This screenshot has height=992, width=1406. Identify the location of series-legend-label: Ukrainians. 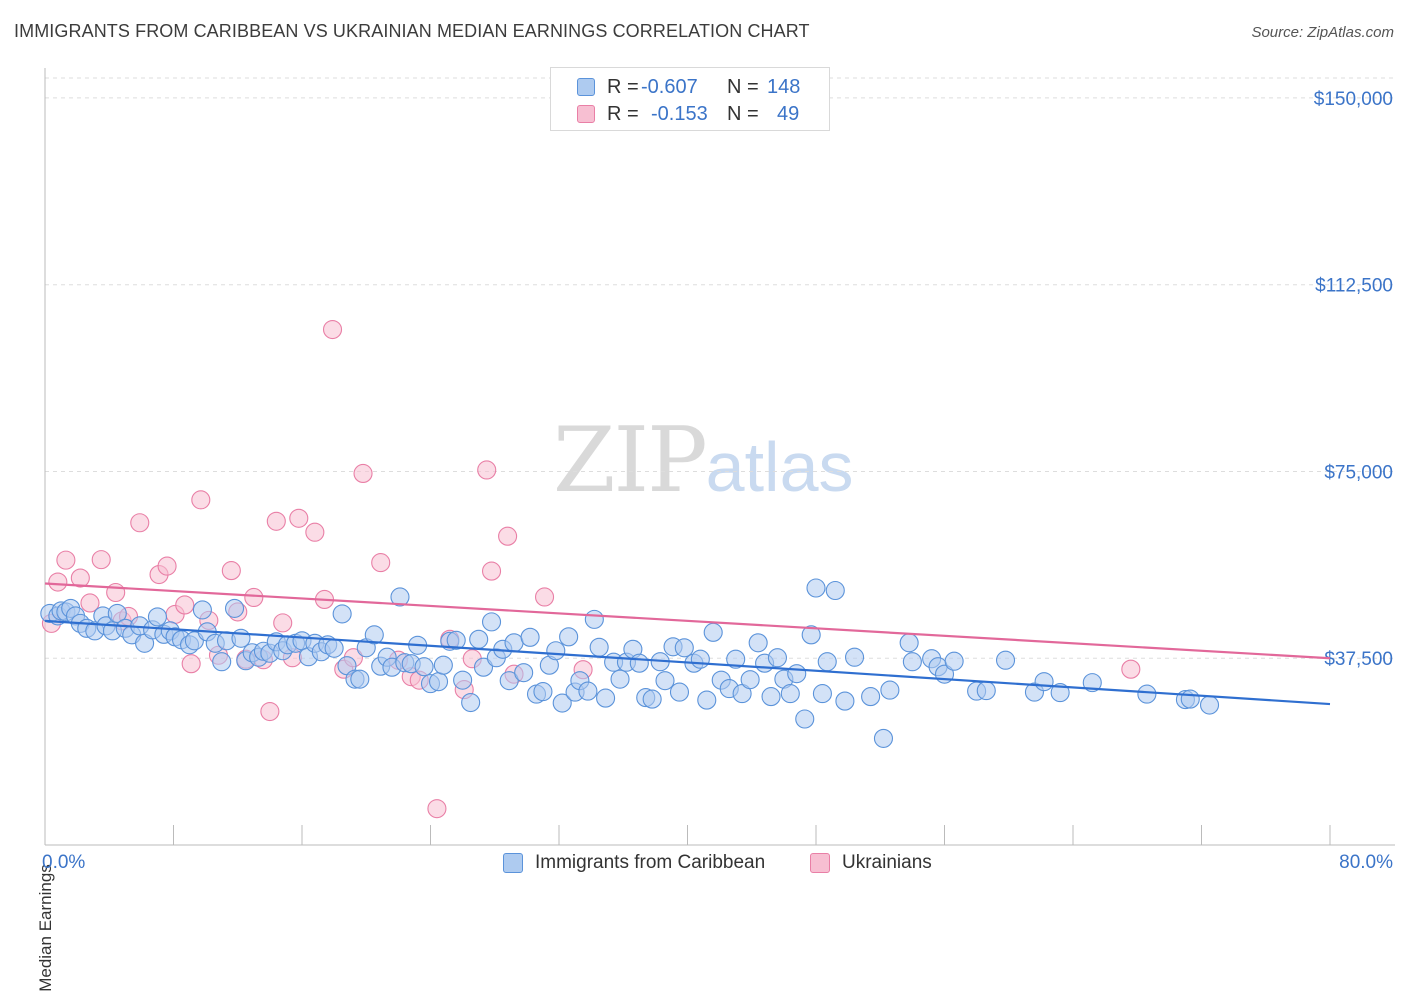
(887, 862).